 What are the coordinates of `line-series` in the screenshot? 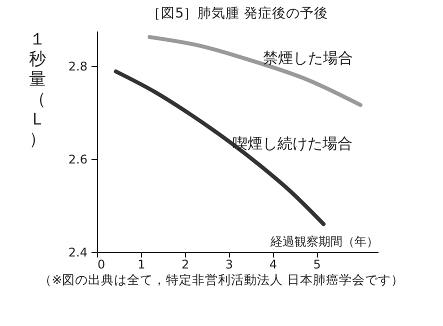 It's located at (255, 71).